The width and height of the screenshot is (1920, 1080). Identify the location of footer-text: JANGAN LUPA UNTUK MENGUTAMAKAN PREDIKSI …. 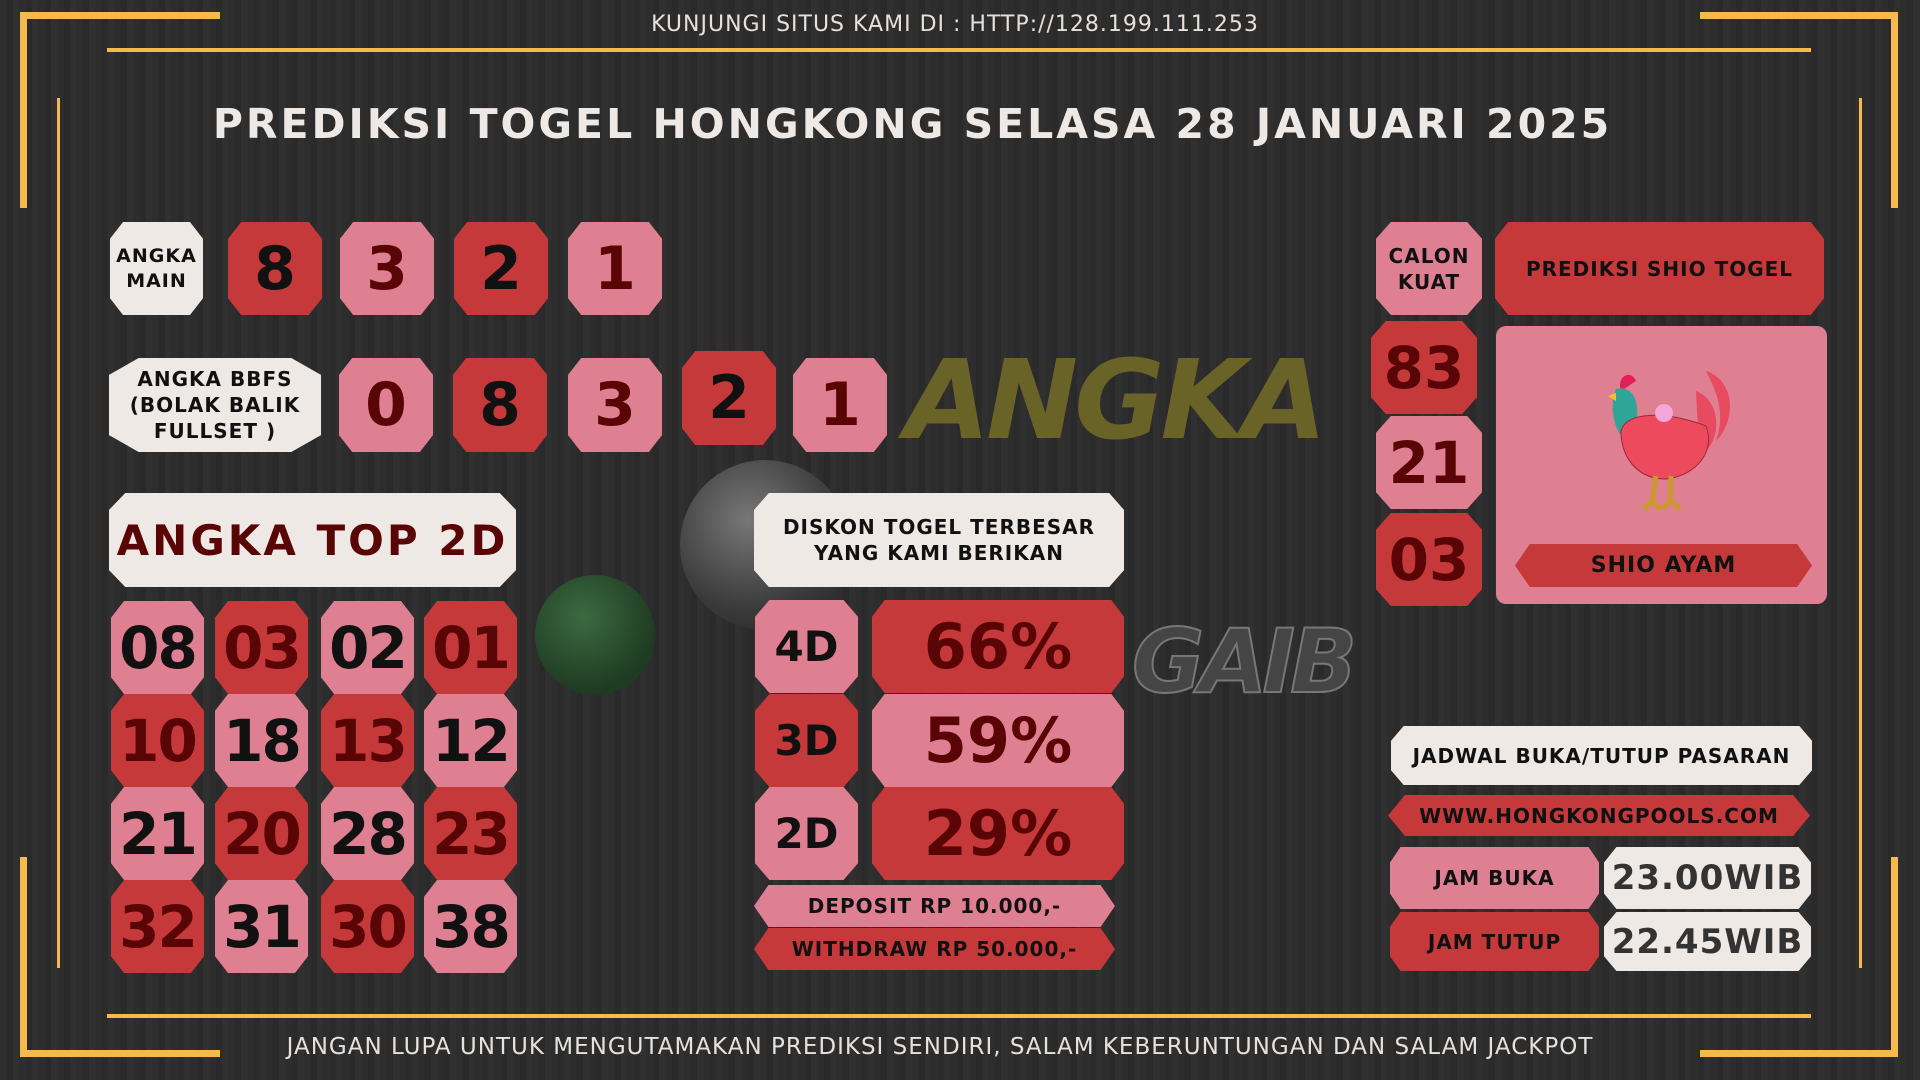
(940, 1047).